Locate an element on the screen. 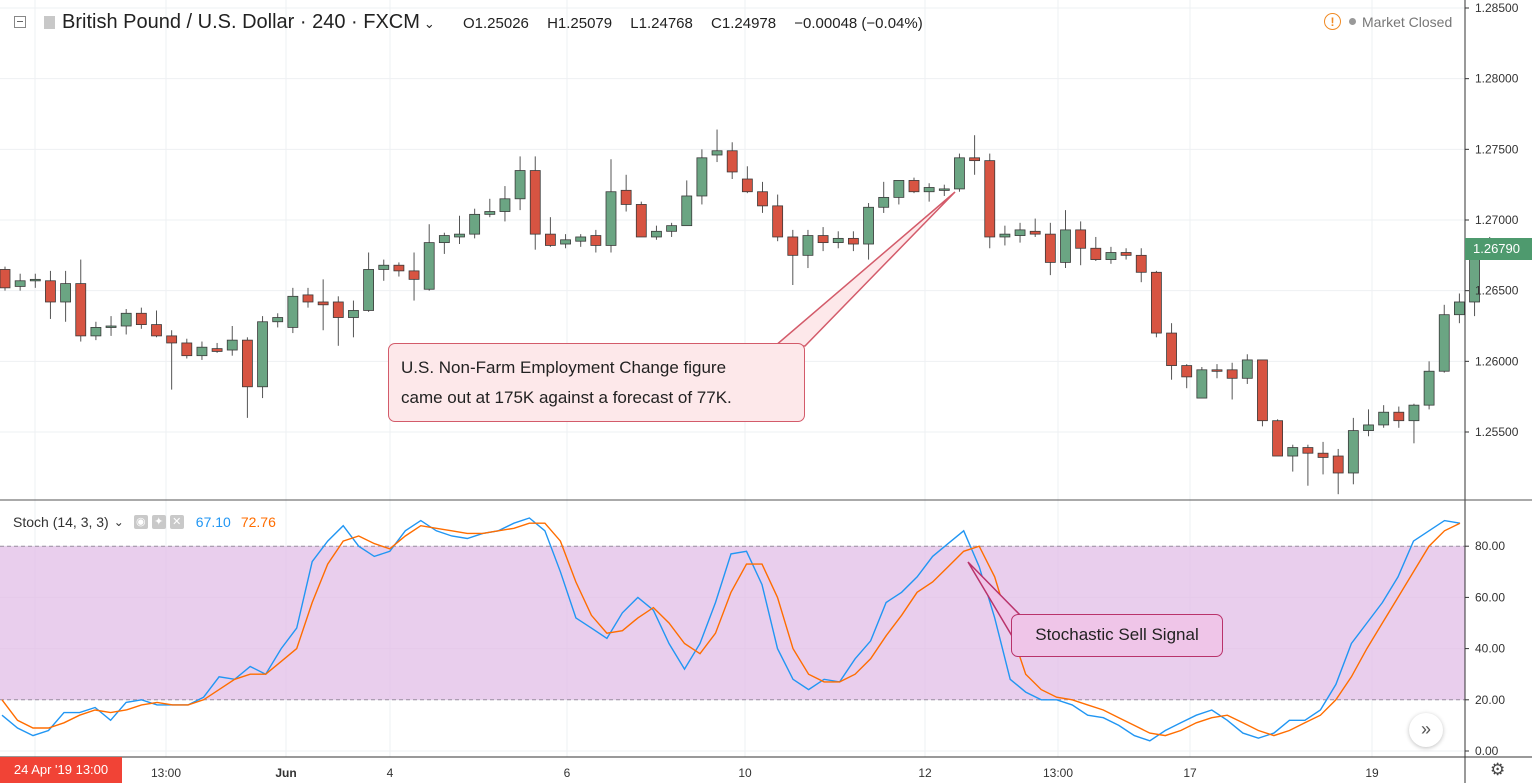 This screenshot has height=783, width=1532. collapse-pane-icon is located at coordinates (20, 22).